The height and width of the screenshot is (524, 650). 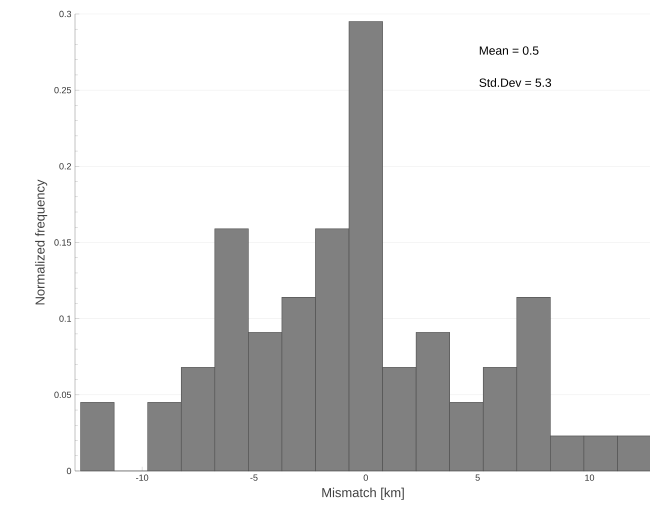 I want to click on annotation: Std.Dev = 5.3, so click(x=515, y=82).